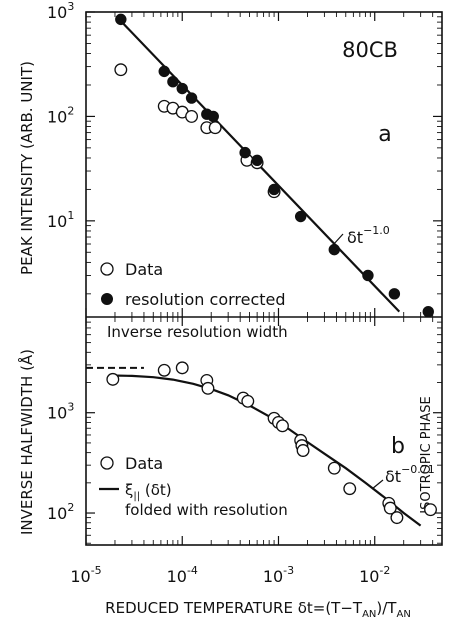 This screenshot has height=627, width=466. I want to click on fit-label-b-pointer, so click(377, 484).